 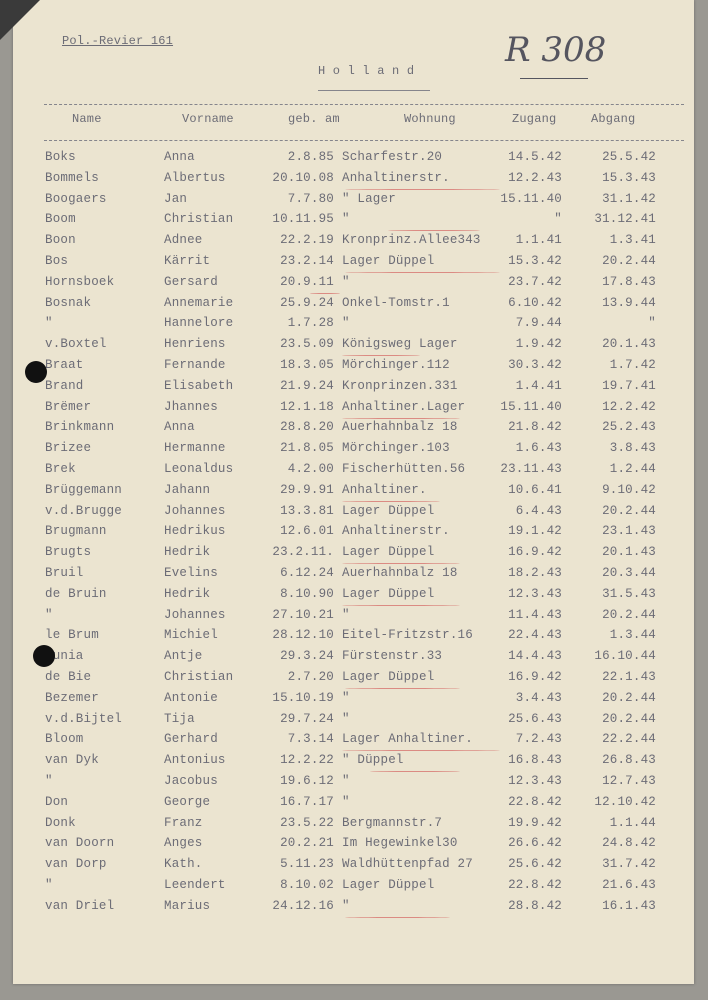 I want to click on vorname-cell: Albertus, so click(x=195, y=177).